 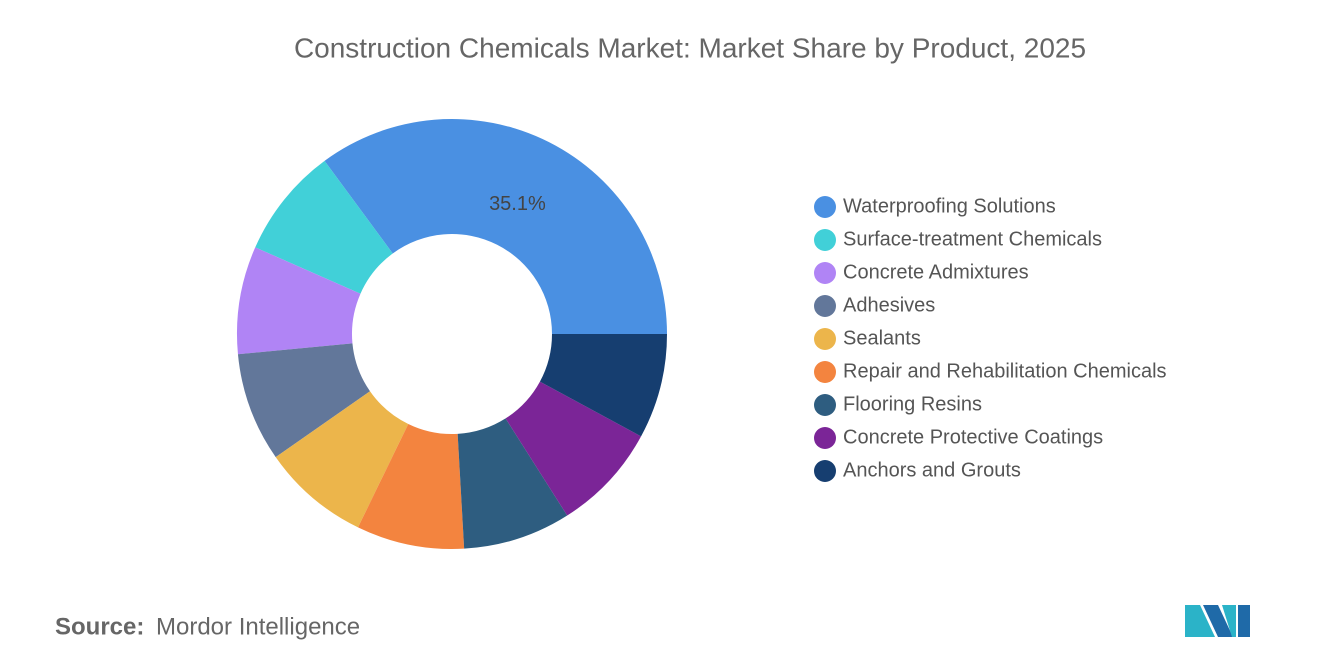 What do you see at coordinates (932, 470) in the screenshot?
I see `legend-label: Anchors and Grouts` at bounding box center [932, 470].